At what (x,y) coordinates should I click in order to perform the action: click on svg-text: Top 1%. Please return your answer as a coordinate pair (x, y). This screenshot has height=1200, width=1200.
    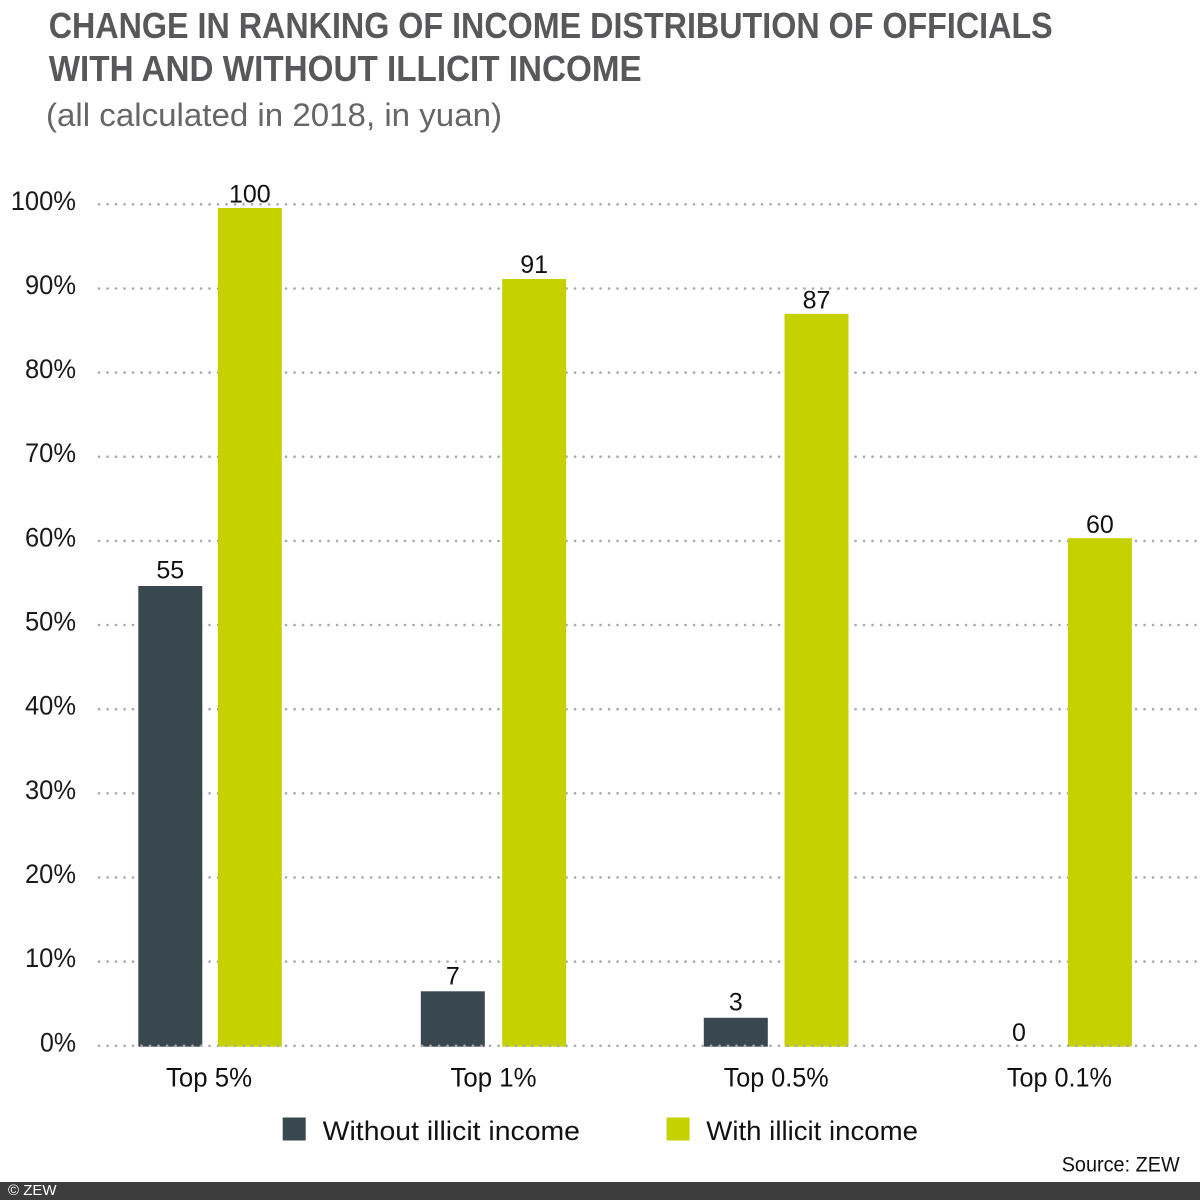
    Looking at the image, I should click on (494, 1078).